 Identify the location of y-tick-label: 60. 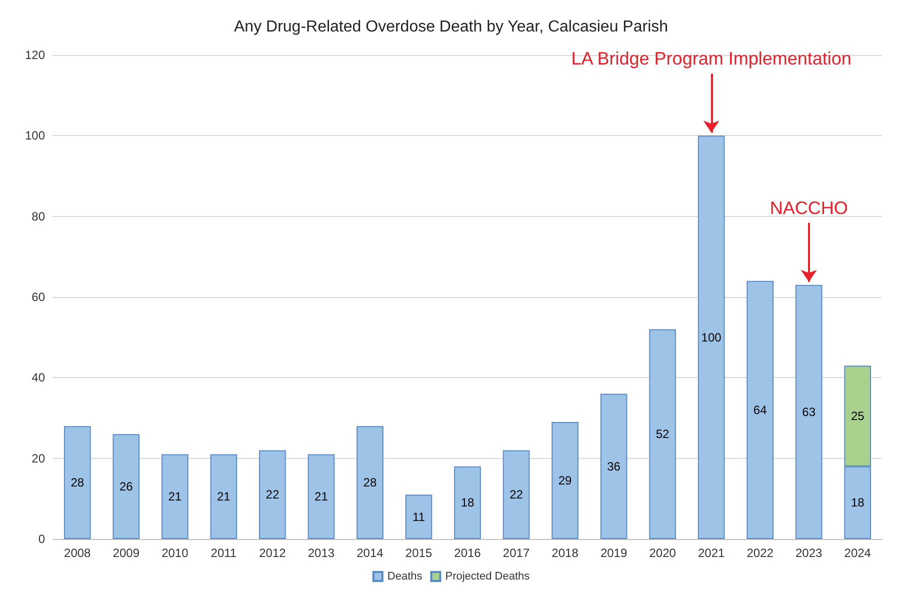
(39, 297).